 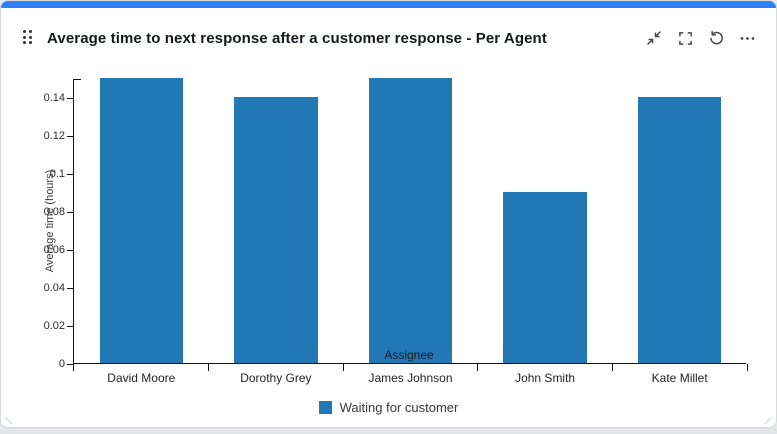 What do you see at coordinates (409, 355) in the screenshot?
I see `x-axis-title: Assignee` at bounding box center [409, 355].